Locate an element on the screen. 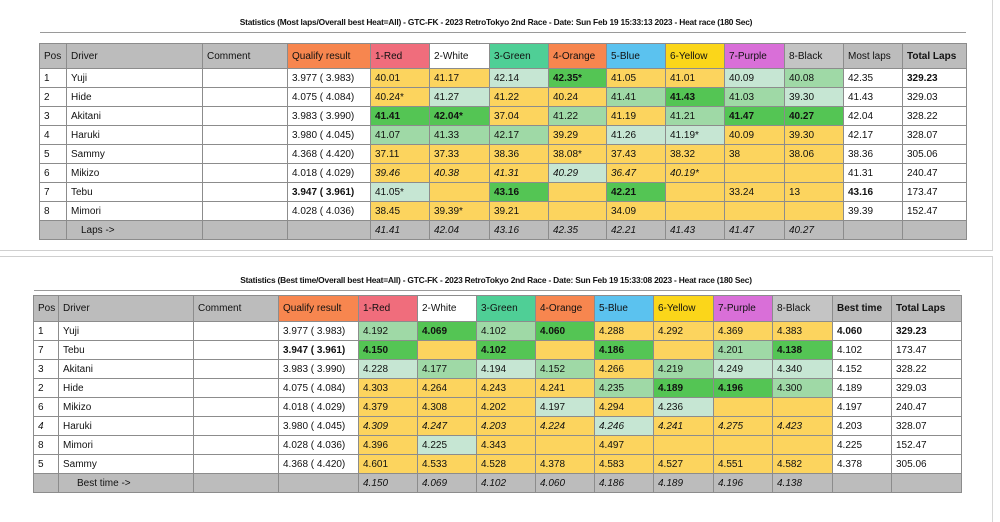 This screenshot has height=522, width=1000. column-header-best-time: Best time is located at coordinates (862, 308).